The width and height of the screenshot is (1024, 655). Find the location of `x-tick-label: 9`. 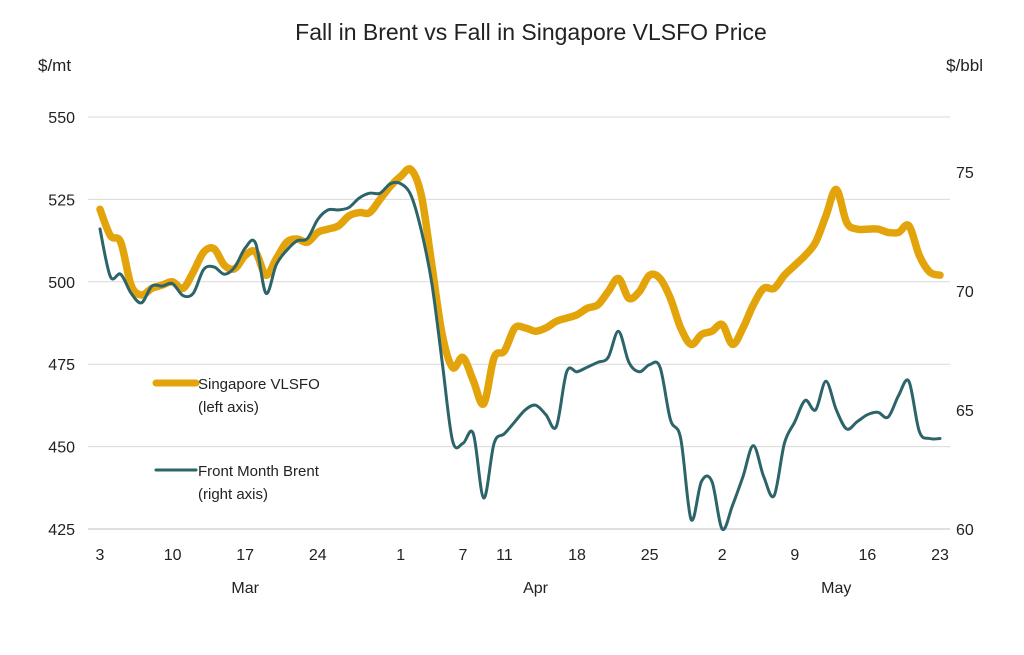

x-tick-label: 9 is located at coordinates (794, 555).